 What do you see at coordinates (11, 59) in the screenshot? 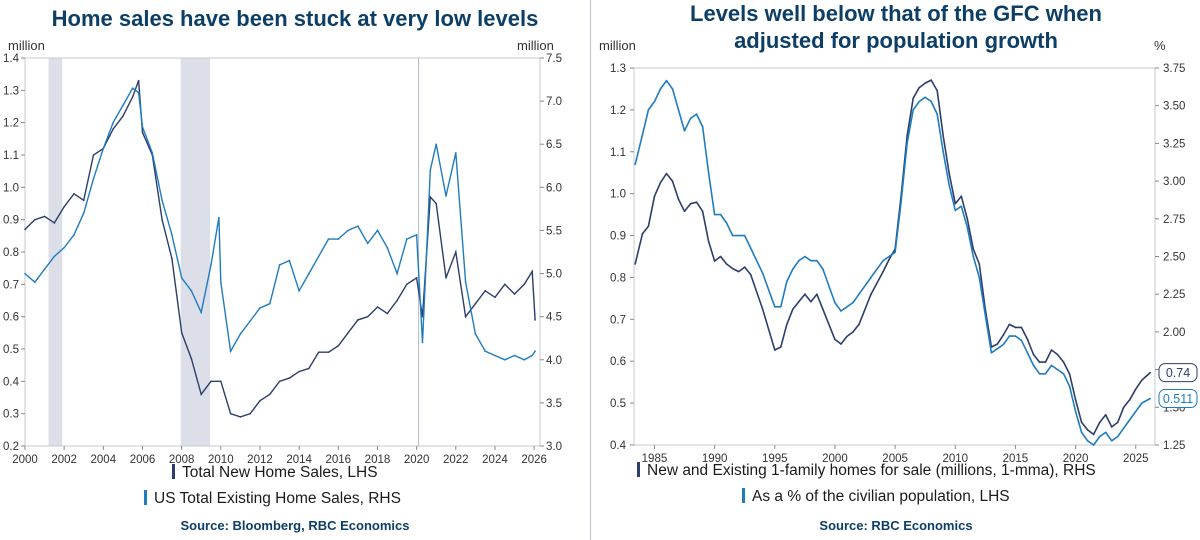
I see `y-left-tick-label: 1.4` at bounding box center [11, 59].